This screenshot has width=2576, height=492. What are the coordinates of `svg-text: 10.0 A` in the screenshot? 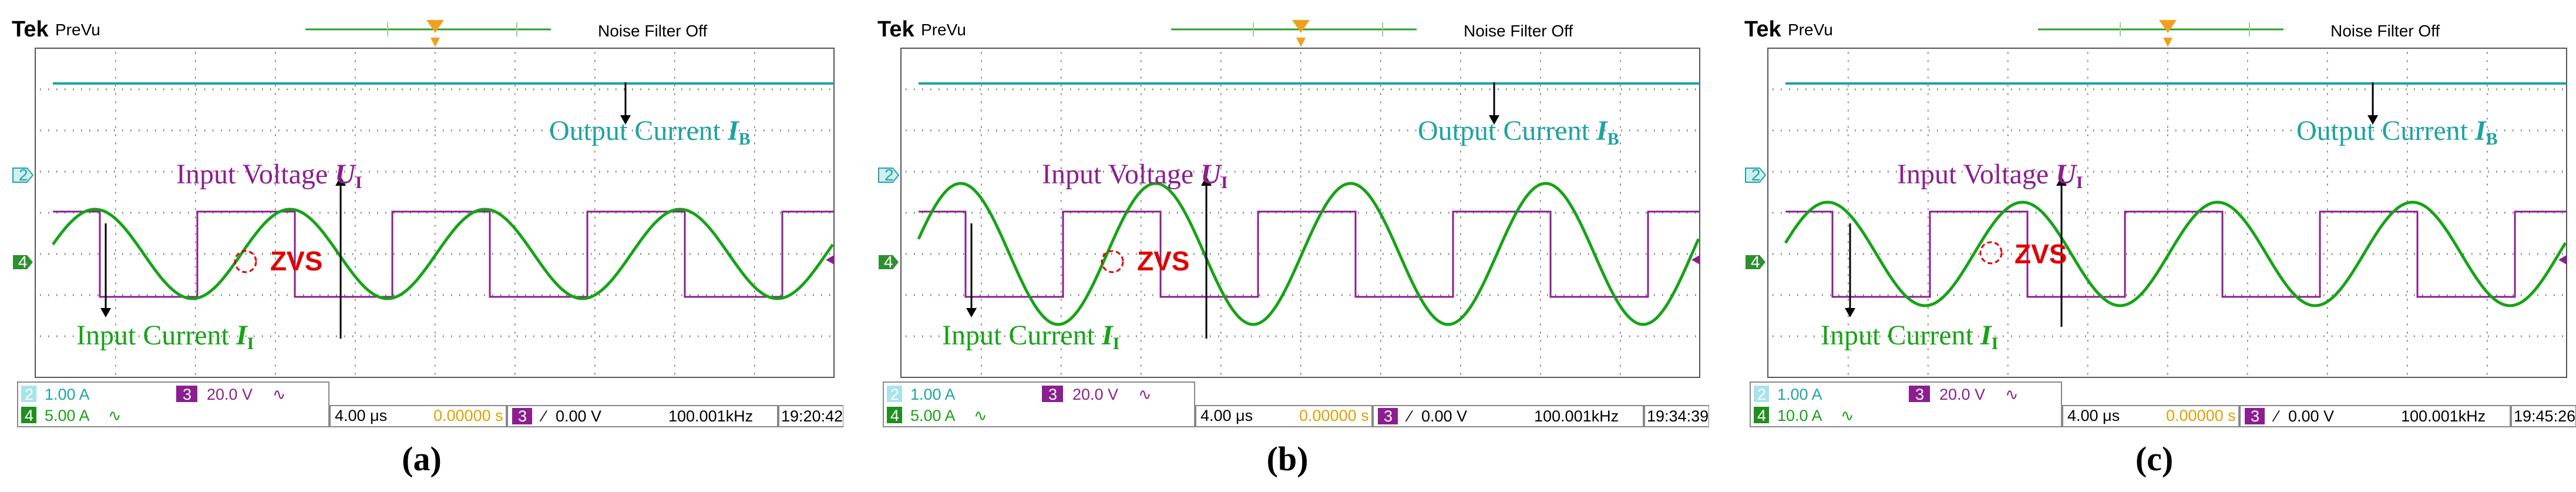 It's located at (1800, 415).